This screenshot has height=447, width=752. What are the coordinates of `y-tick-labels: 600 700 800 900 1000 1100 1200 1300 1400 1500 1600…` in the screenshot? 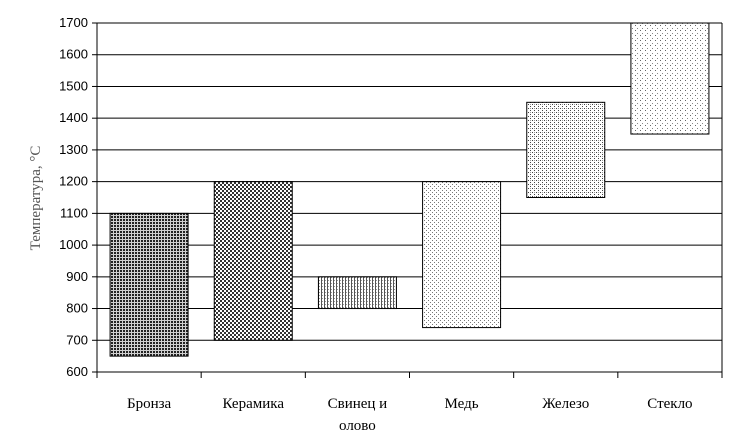 It's located at (73, 197).